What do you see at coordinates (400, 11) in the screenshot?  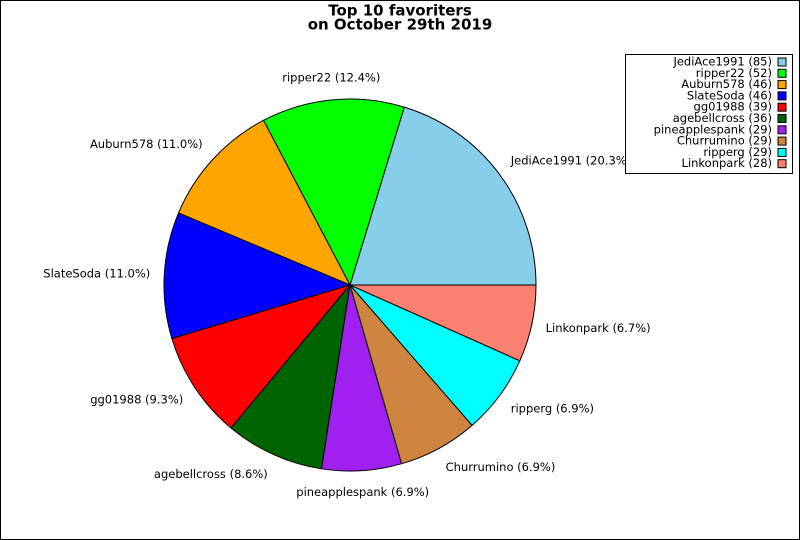 I see `chart-title: Top 10 favoriters` at bounding box center [400, 11].